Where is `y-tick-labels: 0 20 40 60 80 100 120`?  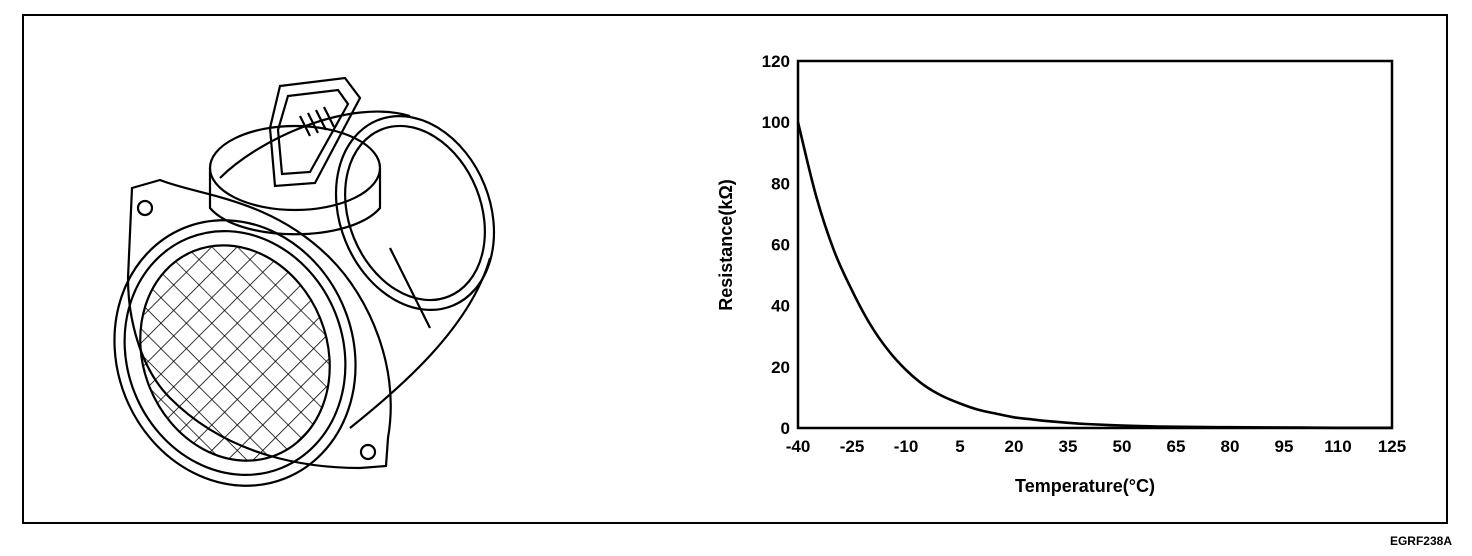 y-tick-labels: 0 20 40 60 80 100 120 is located at coordinates (776, 245).